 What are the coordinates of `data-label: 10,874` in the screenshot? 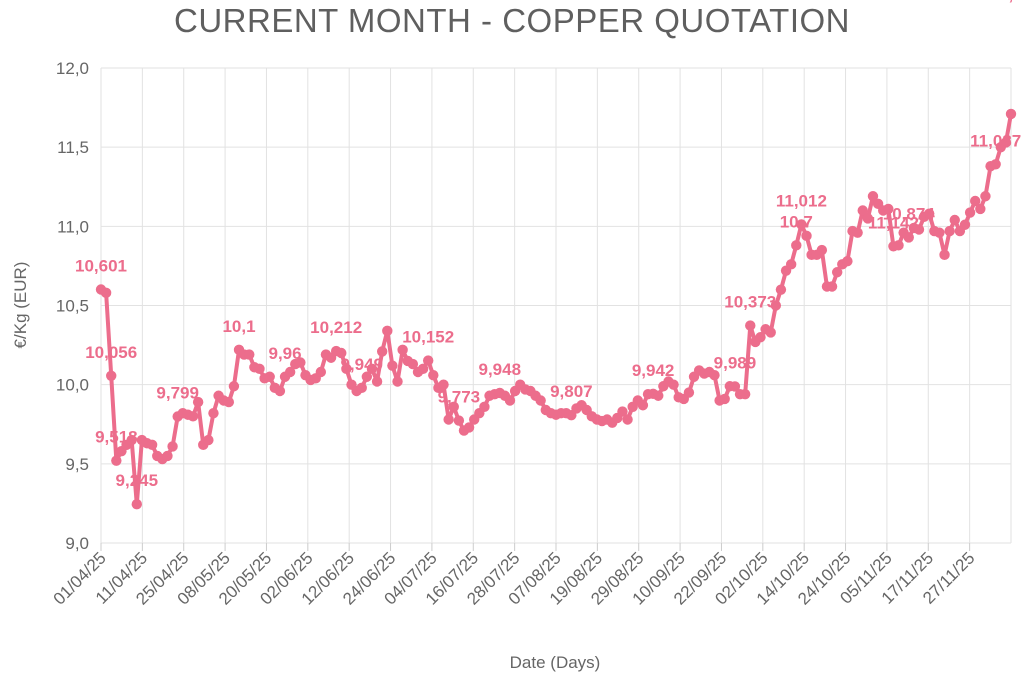 It's located at (909, 213).